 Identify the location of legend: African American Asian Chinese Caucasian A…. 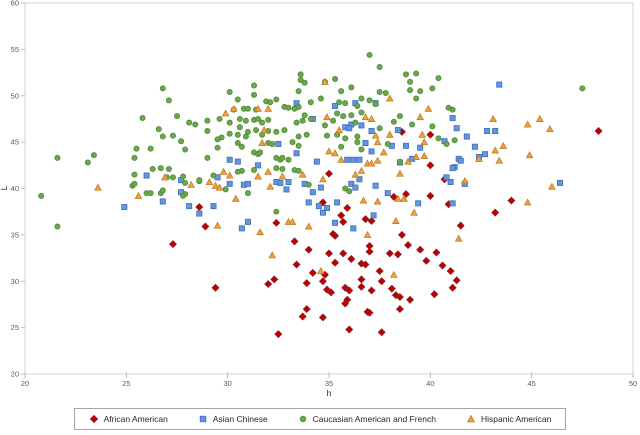
(320, 419).